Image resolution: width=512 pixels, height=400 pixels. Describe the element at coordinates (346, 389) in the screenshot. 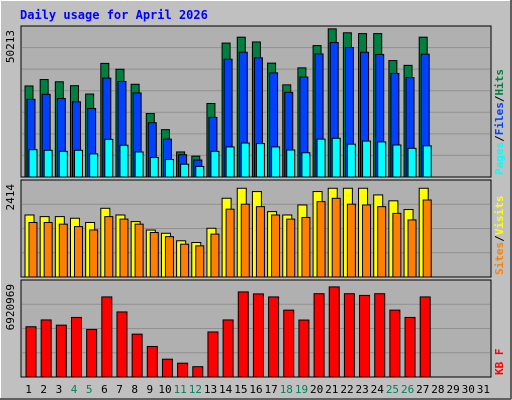

I see `x-tick-label: 22` at that location.